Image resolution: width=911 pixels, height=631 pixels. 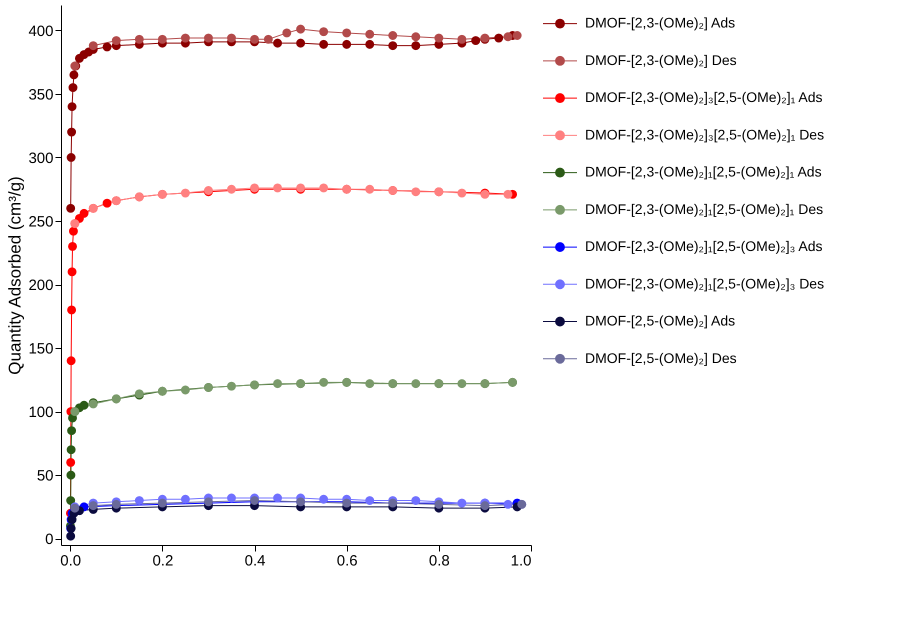 What do you see at coordinates (41, 31) in the screenshot?
I see `y-tick-label: 400` at bounding box center [41, 31].